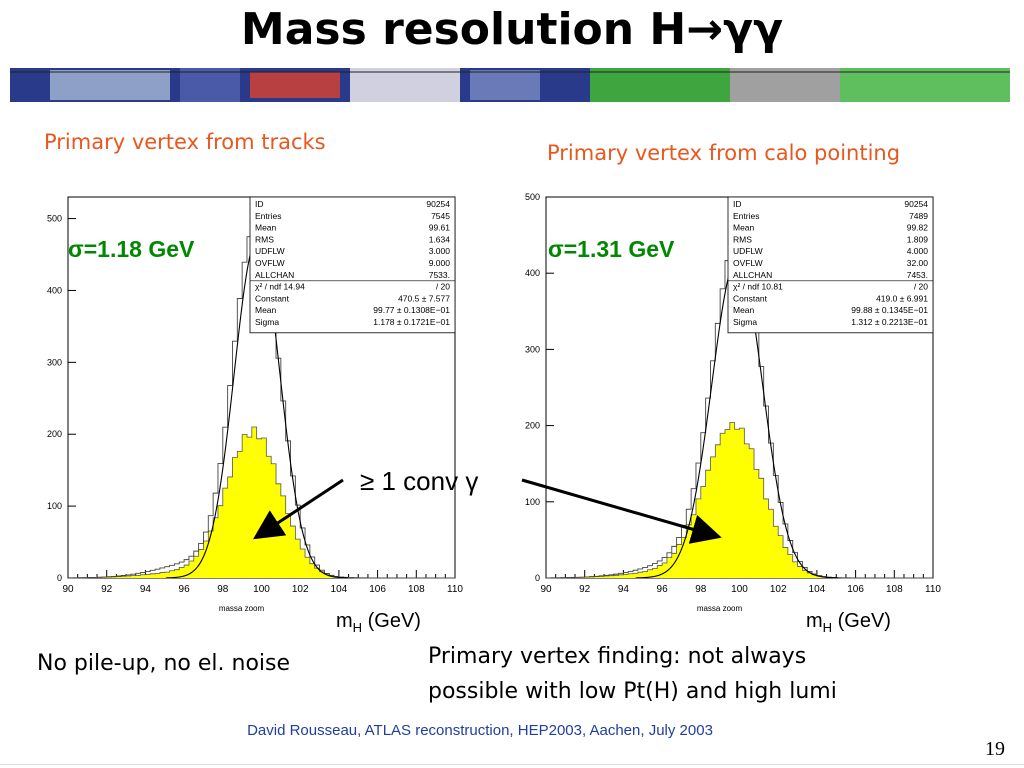  Describe the element at coordinates (918, 239) in the screenshot. I see `stats-value: 1.809` at that location.